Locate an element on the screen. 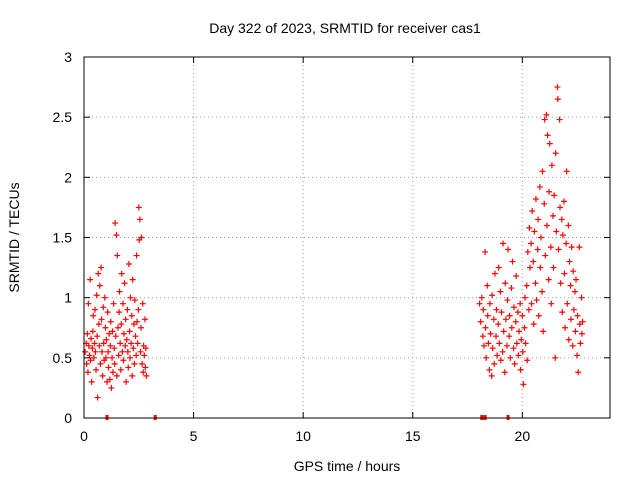 The image size is (640, 480). x-tick-label: 5 is located at coordinates (194, 436).